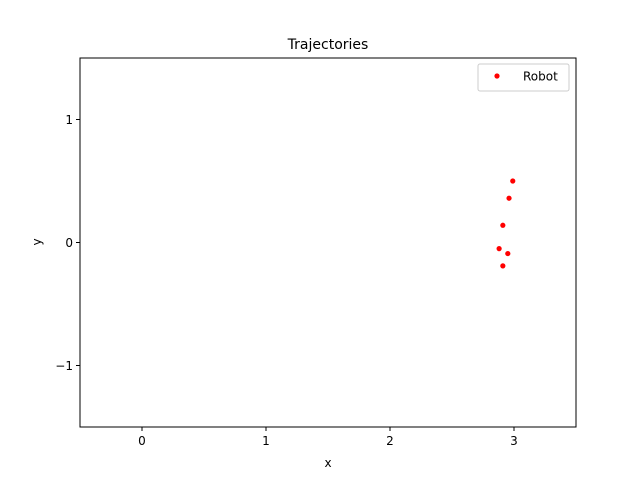 The height and width of the screenshot is (480, 640). What do you see at coordinates (64, 366) in the screenshot?
I see `y-tick-label: −1` at bounding box center [64, 366].